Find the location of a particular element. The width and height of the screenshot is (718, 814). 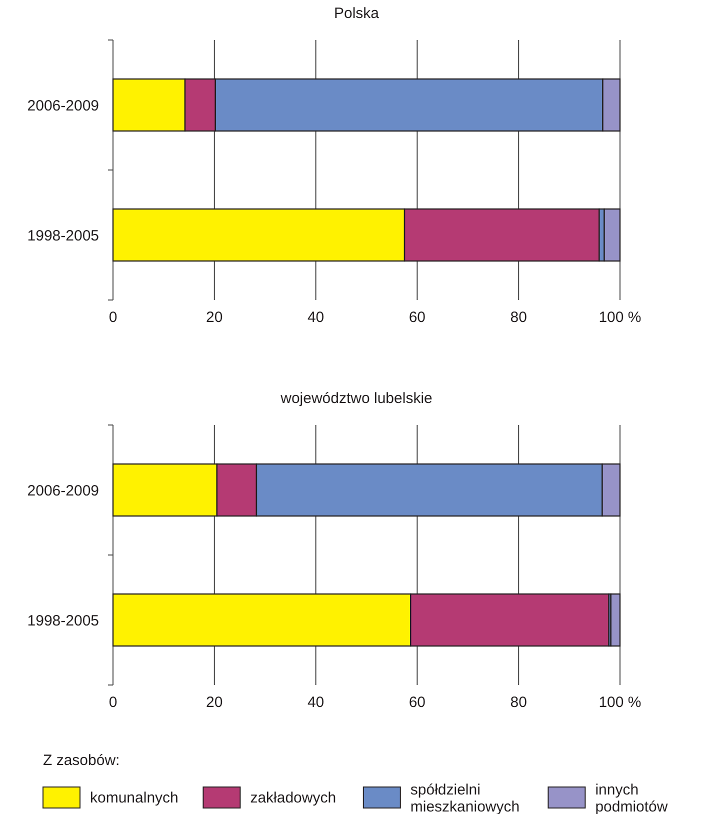

chart-title: województwo lubelskie is located at coordinates (356, 398).